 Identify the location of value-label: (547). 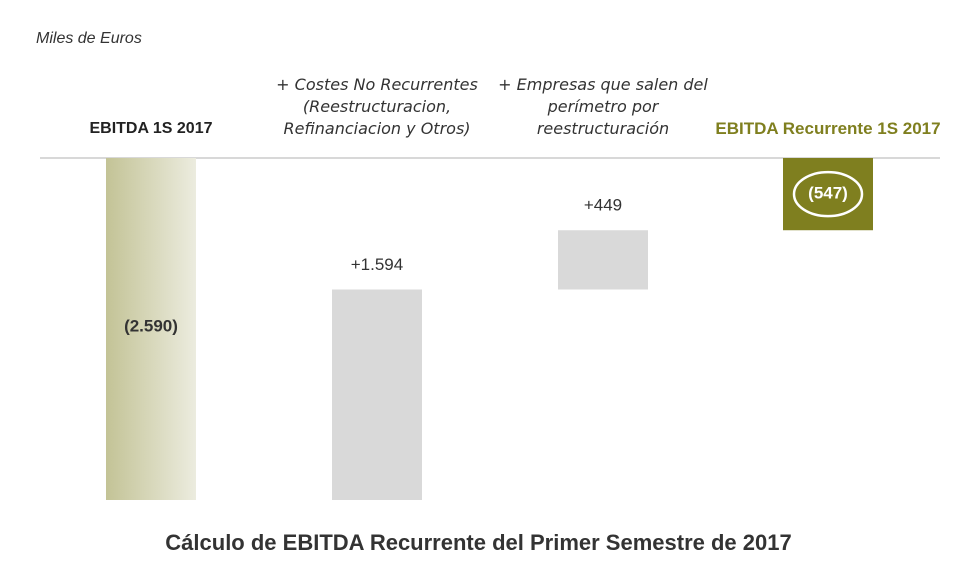
(828, 193).